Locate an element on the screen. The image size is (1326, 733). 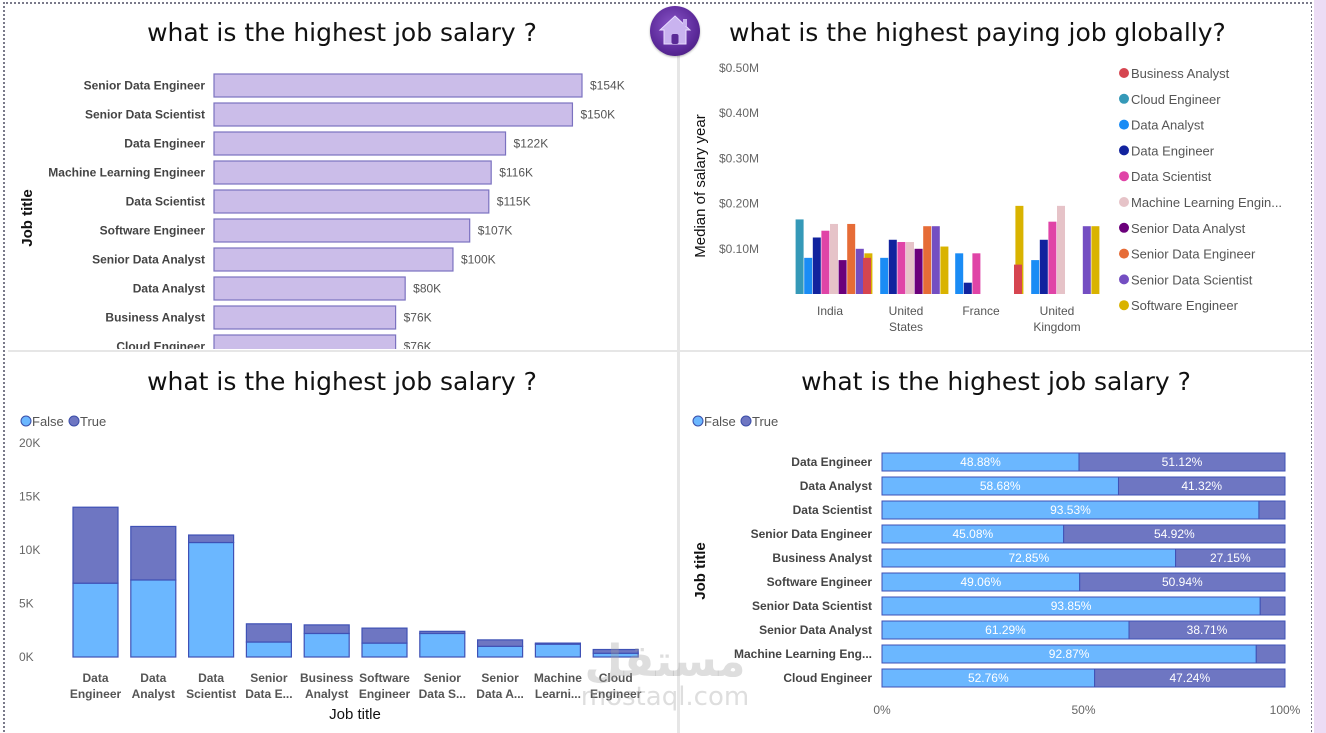
legend-label: Senior Data Scientist is located at coordinates (1192, 279).